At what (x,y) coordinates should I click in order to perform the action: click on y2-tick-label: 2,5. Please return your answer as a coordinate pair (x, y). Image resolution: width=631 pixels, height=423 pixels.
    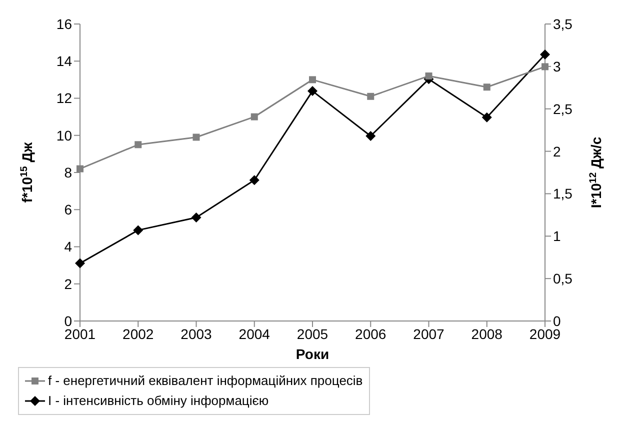
    Looking at the image, I should click on (563, 108).